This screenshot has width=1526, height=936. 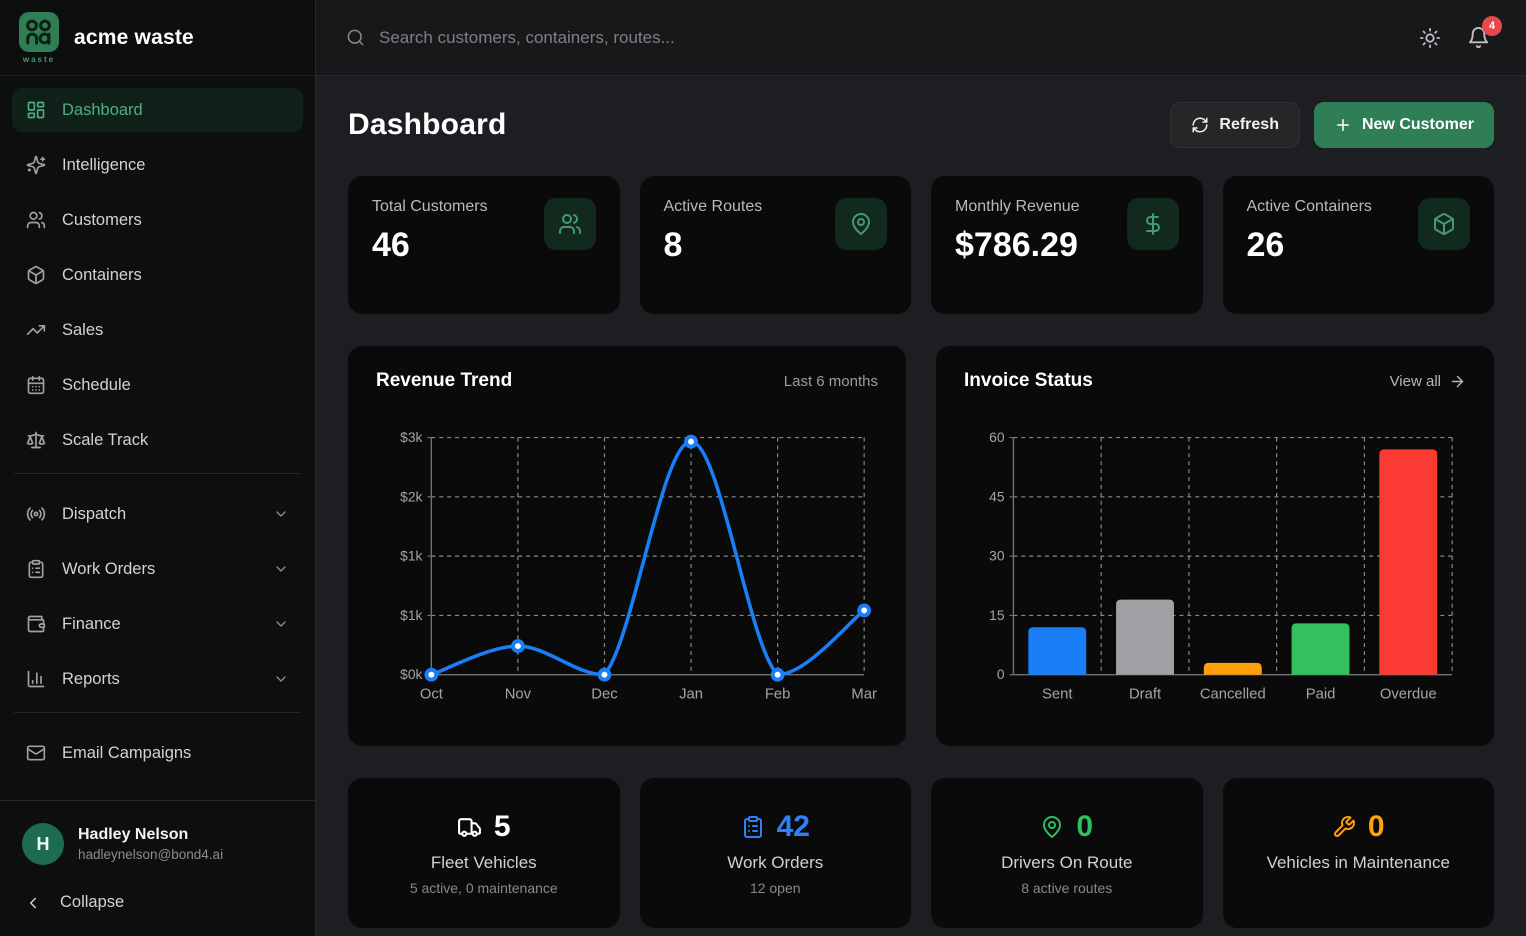 What do you see at coordinates (1428, 381) in the screenshot?
I see `view-all-link: View all` at bounding box center [1428, 381].